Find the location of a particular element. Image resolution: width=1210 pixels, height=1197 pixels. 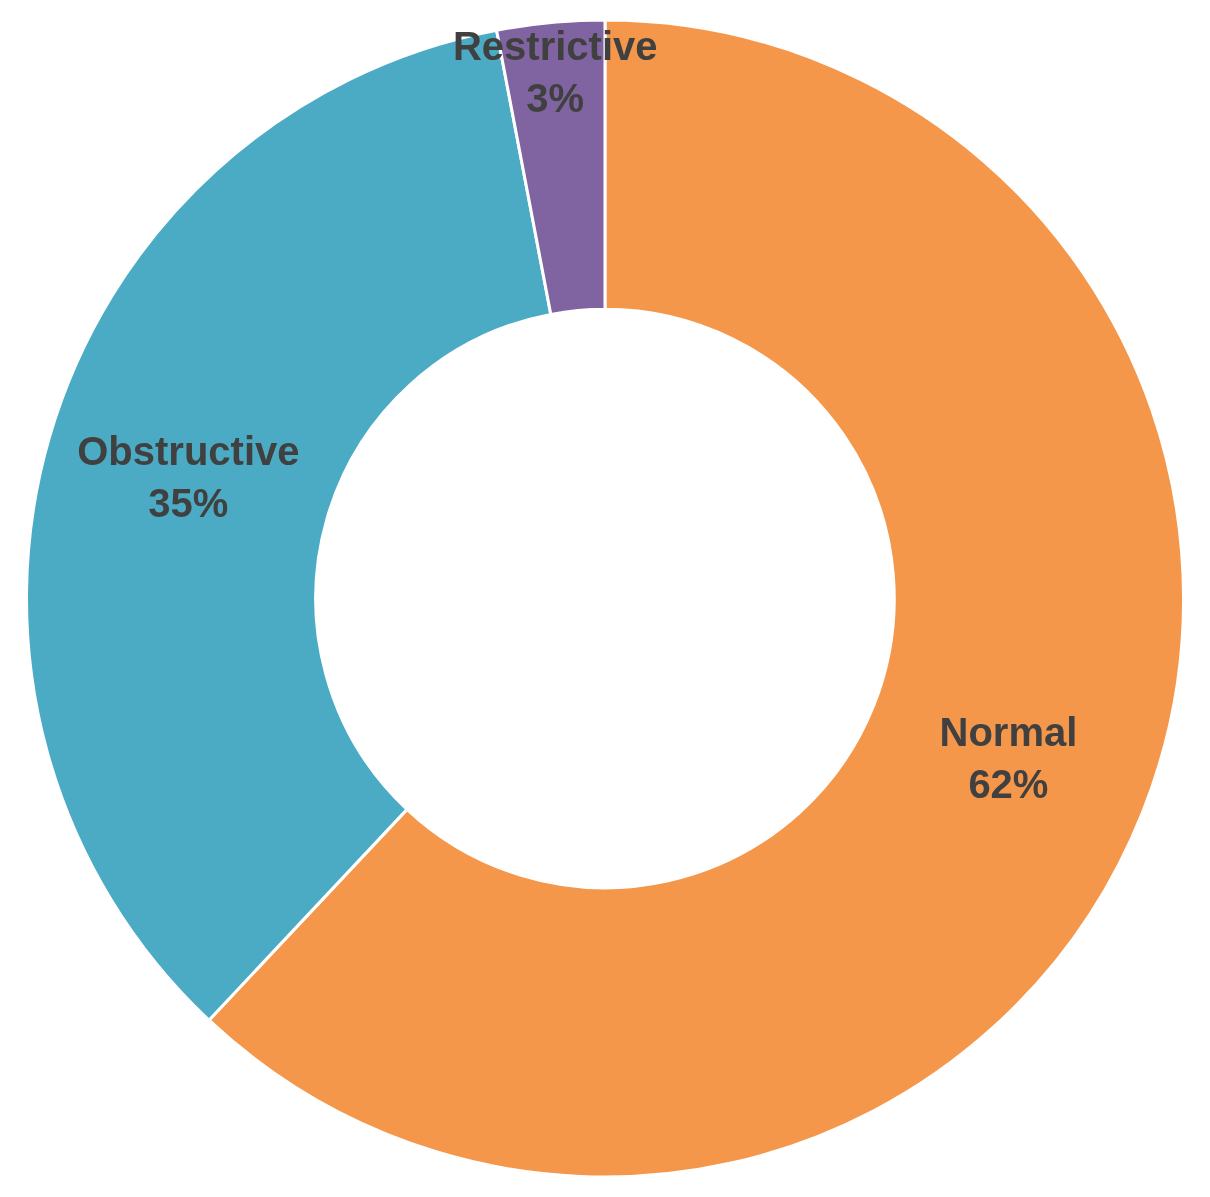

data-label: 62% is located at coordinates (1008, 784).